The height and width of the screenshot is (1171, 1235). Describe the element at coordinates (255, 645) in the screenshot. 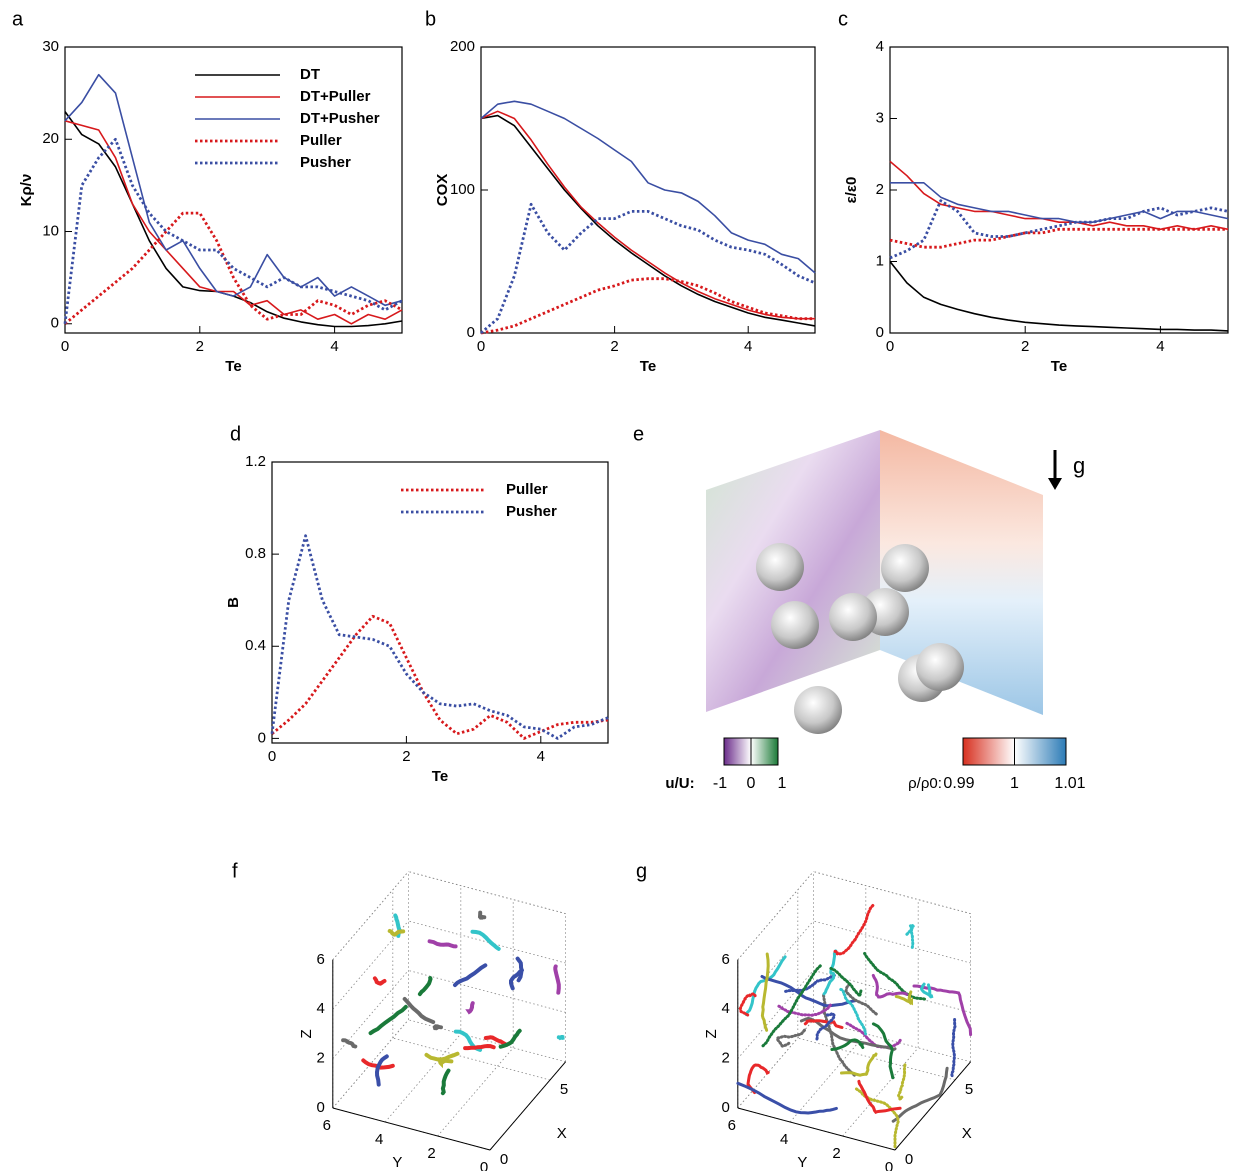

I see `y-tick-label: 0.4` at that location.